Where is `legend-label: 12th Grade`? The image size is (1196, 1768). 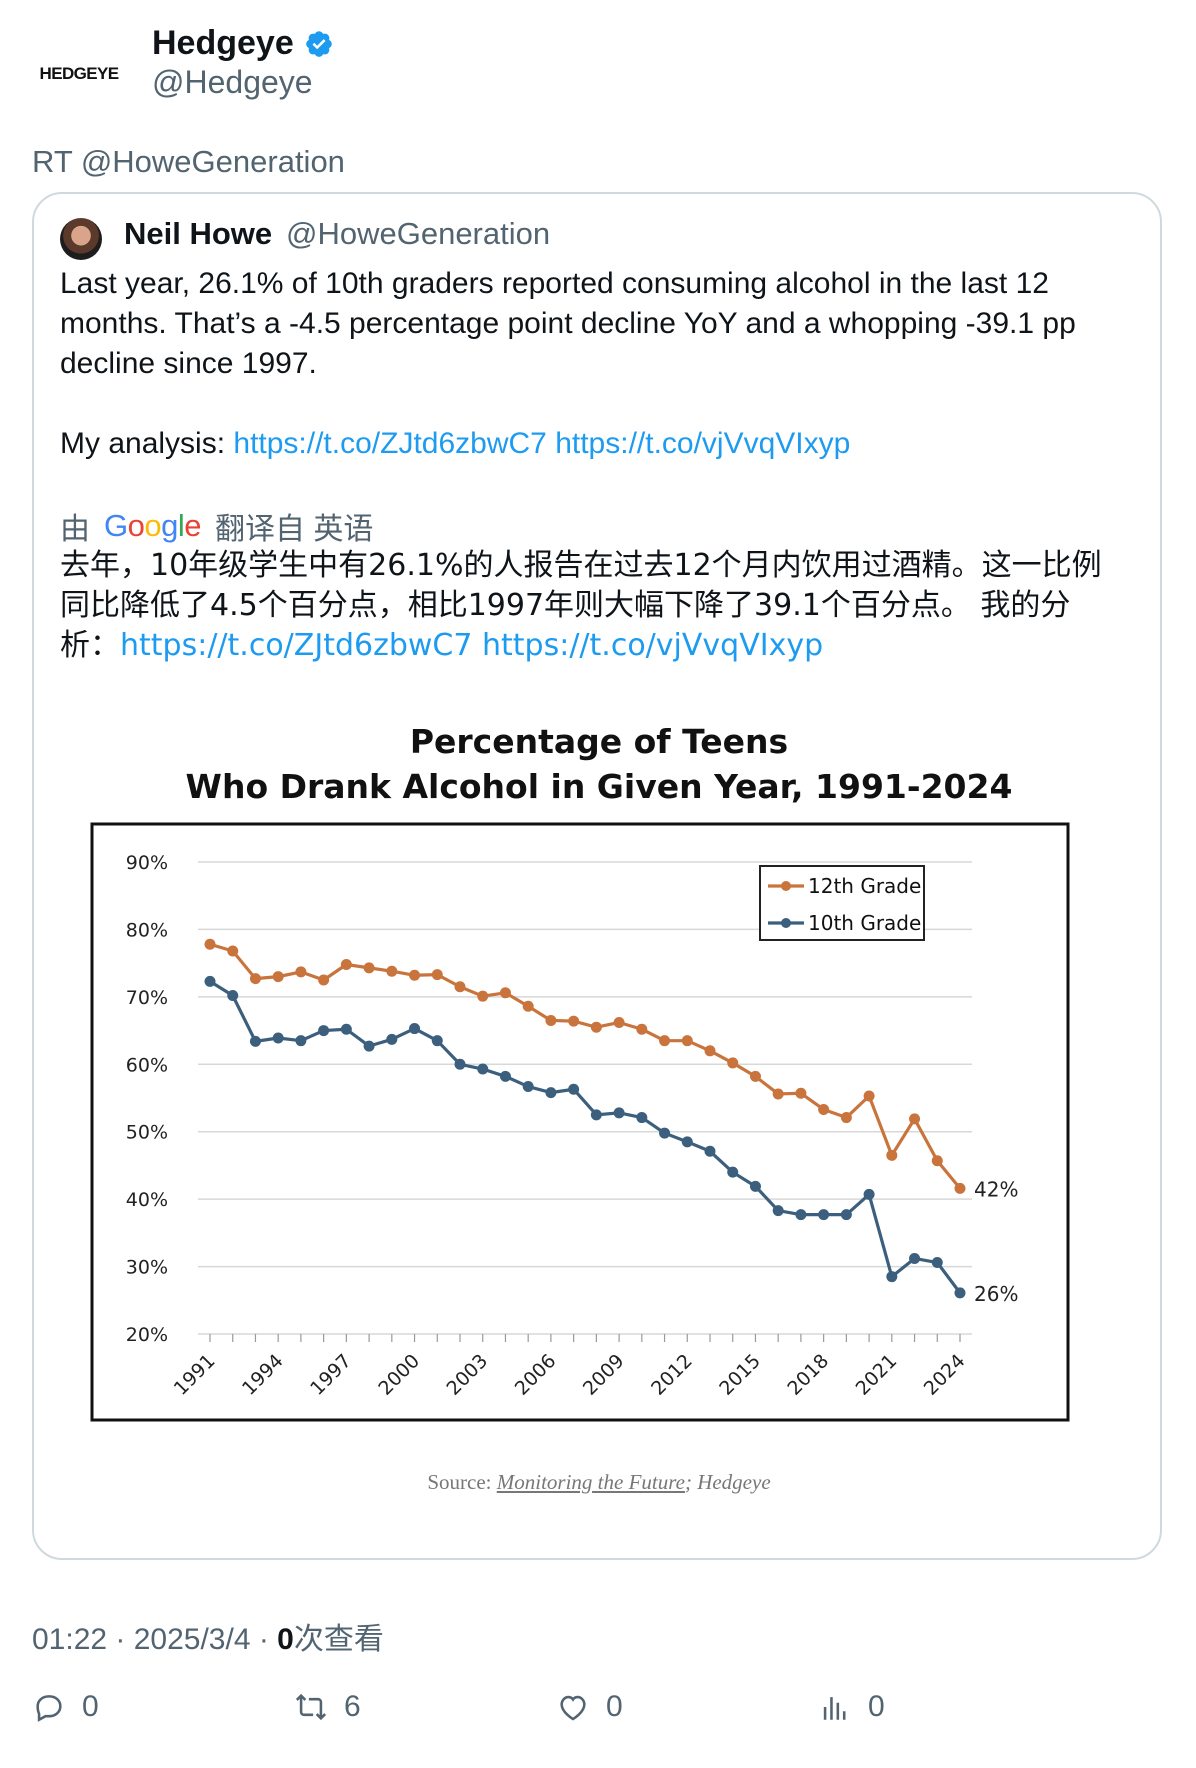 legend-label: 12th Grade is located at coordinates (864, 886).